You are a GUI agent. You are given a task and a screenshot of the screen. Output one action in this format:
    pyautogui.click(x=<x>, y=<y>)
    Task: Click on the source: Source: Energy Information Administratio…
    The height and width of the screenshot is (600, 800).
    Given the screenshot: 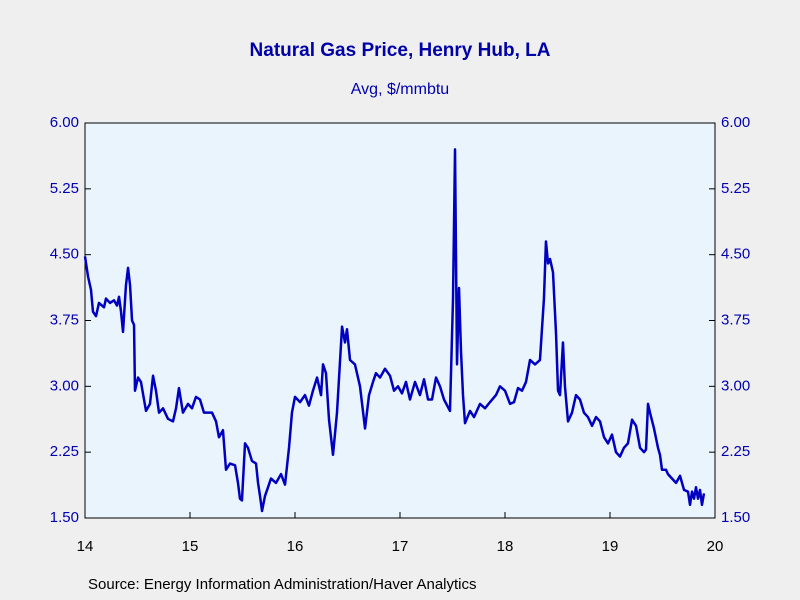 What is the action you would take?
    pyautogui.click(x=282, y=584)
    